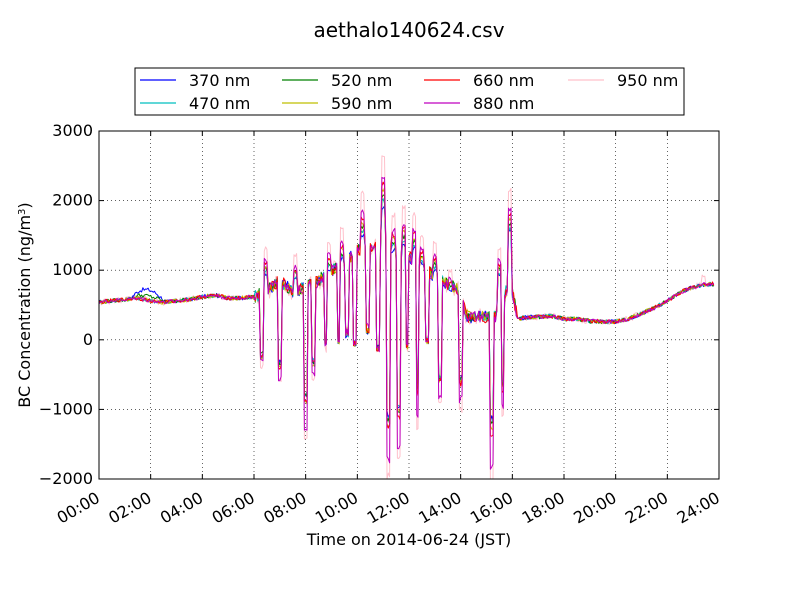  What do you see at coordinates (24, 311) in the screenshot?
I see `y-axis-label-main: BC Concentration (ng/m` at bounding box center [24, 311].